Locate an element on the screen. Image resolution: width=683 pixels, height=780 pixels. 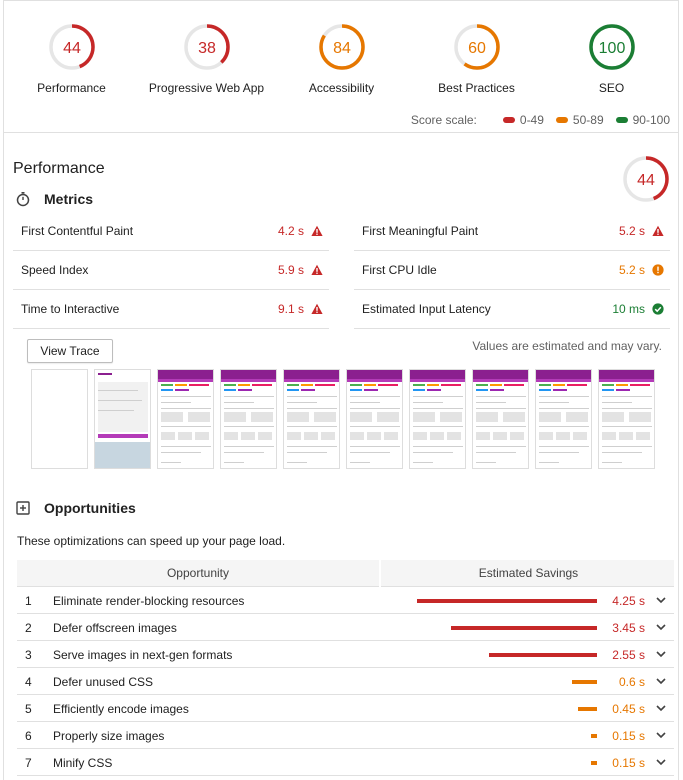
row-index: 4 is located at coordinates (28, 682).